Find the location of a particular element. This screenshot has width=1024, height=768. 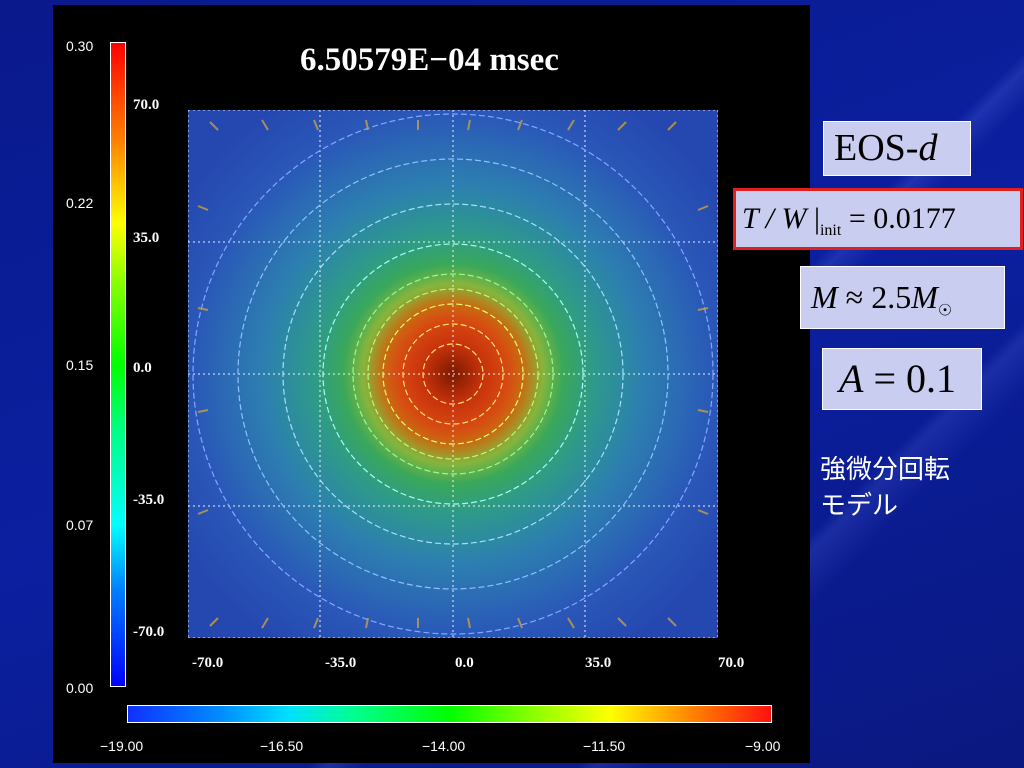

tw-eq: = 0.0177 is located at coordinates (898, 218).